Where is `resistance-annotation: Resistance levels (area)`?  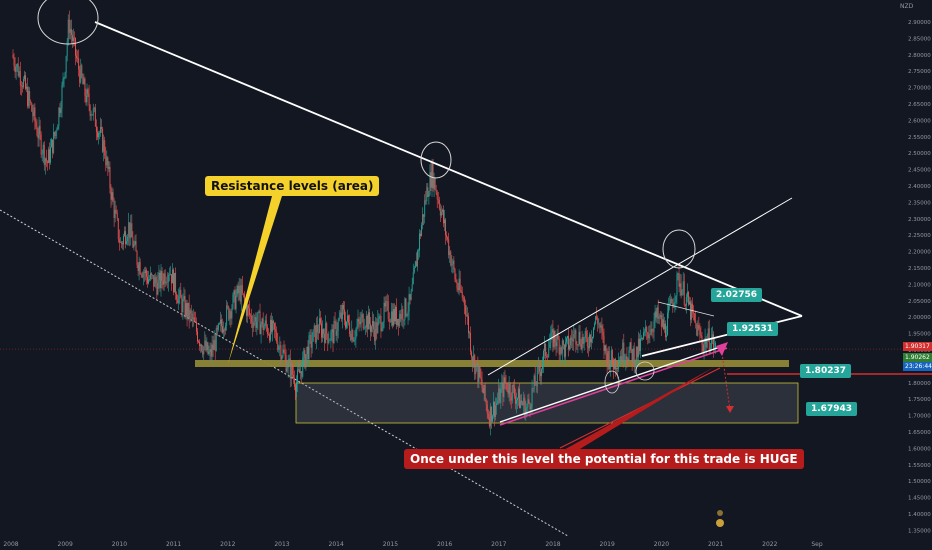 resistance-annotation: Resistance levels (area) is located at coordinates (292, 186).